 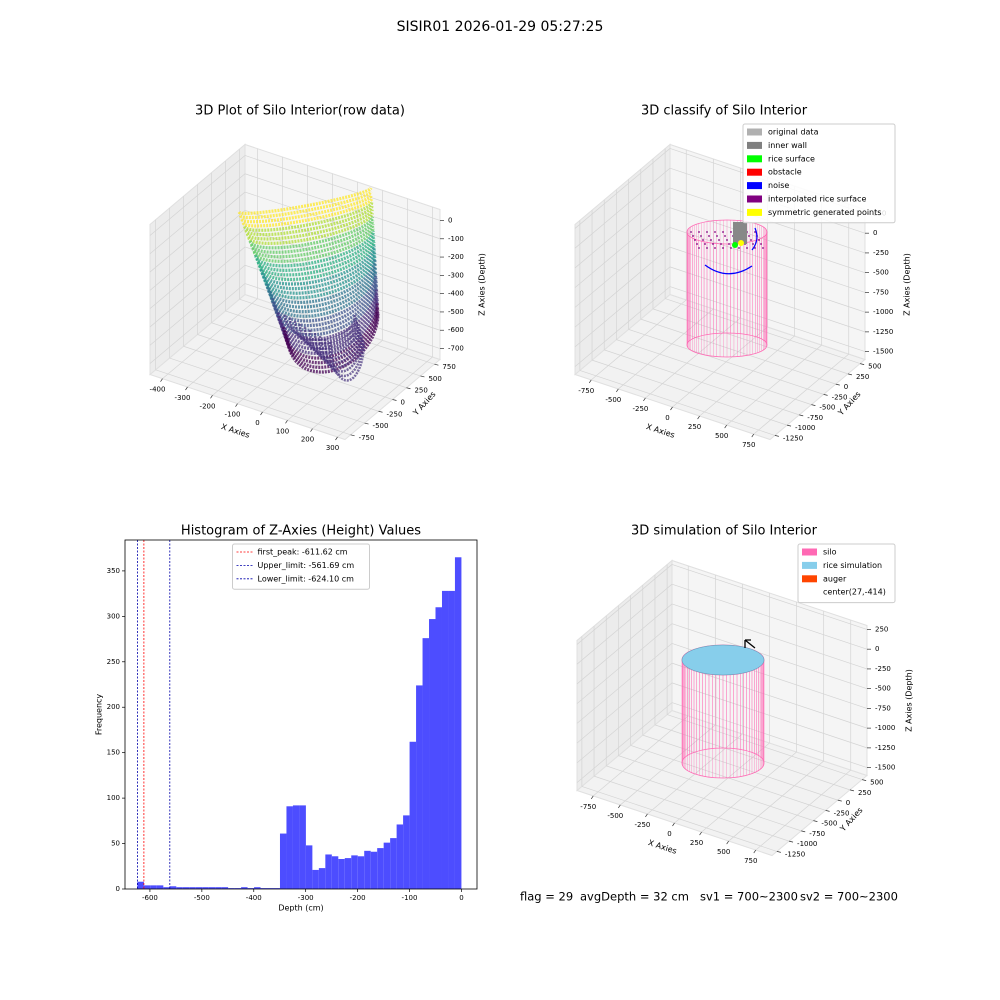 What do you see at coordinates (300, 908) in the screenshot?
I see `x-axis-label: Depth (cm)` at bounding box center [300, 908].